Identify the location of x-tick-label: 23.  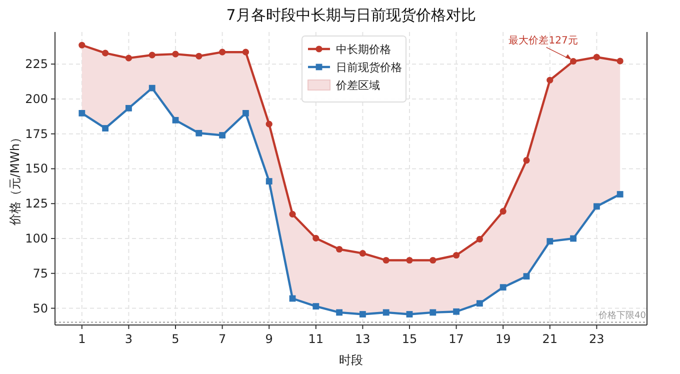
(596, 339).